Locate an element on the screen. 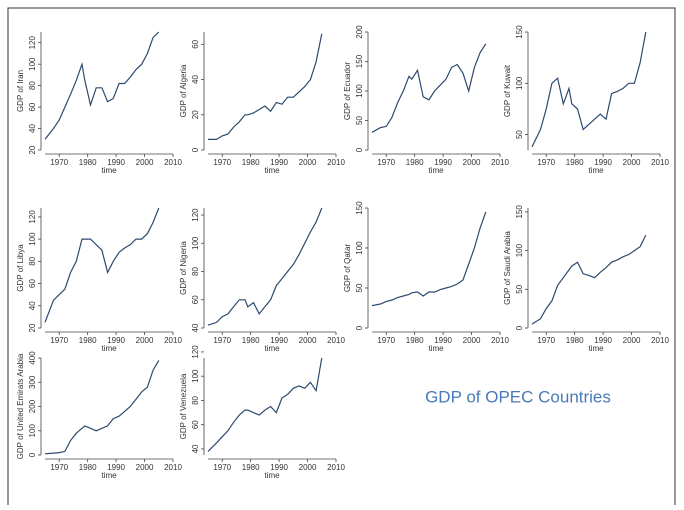 The width and height of the screenshot is (684, 510). y-tick-label: 300 is located at coordinates (32, 382).